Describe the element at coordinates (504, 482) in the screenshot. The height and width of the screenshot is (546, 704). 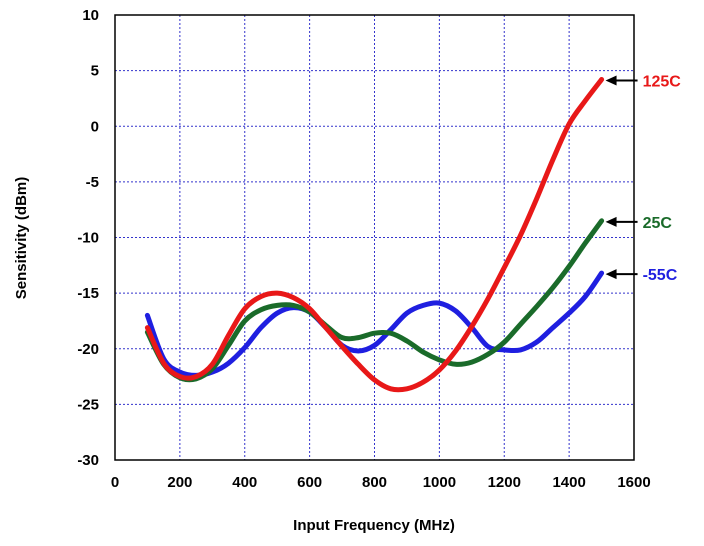
I see `x-tick-label: 1200` at that location.